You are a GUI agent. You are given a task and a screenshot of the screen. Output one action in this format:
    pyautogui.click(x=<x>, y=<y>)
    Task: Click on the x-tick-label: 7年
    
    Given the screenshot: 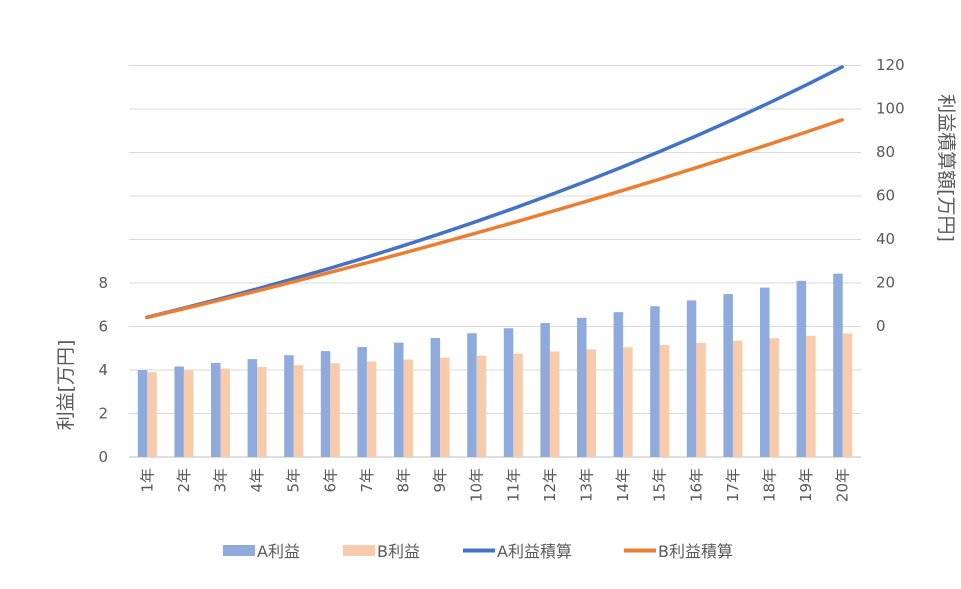 What is the action you would take?
    pyautogui.click(x=367, y=480)
    